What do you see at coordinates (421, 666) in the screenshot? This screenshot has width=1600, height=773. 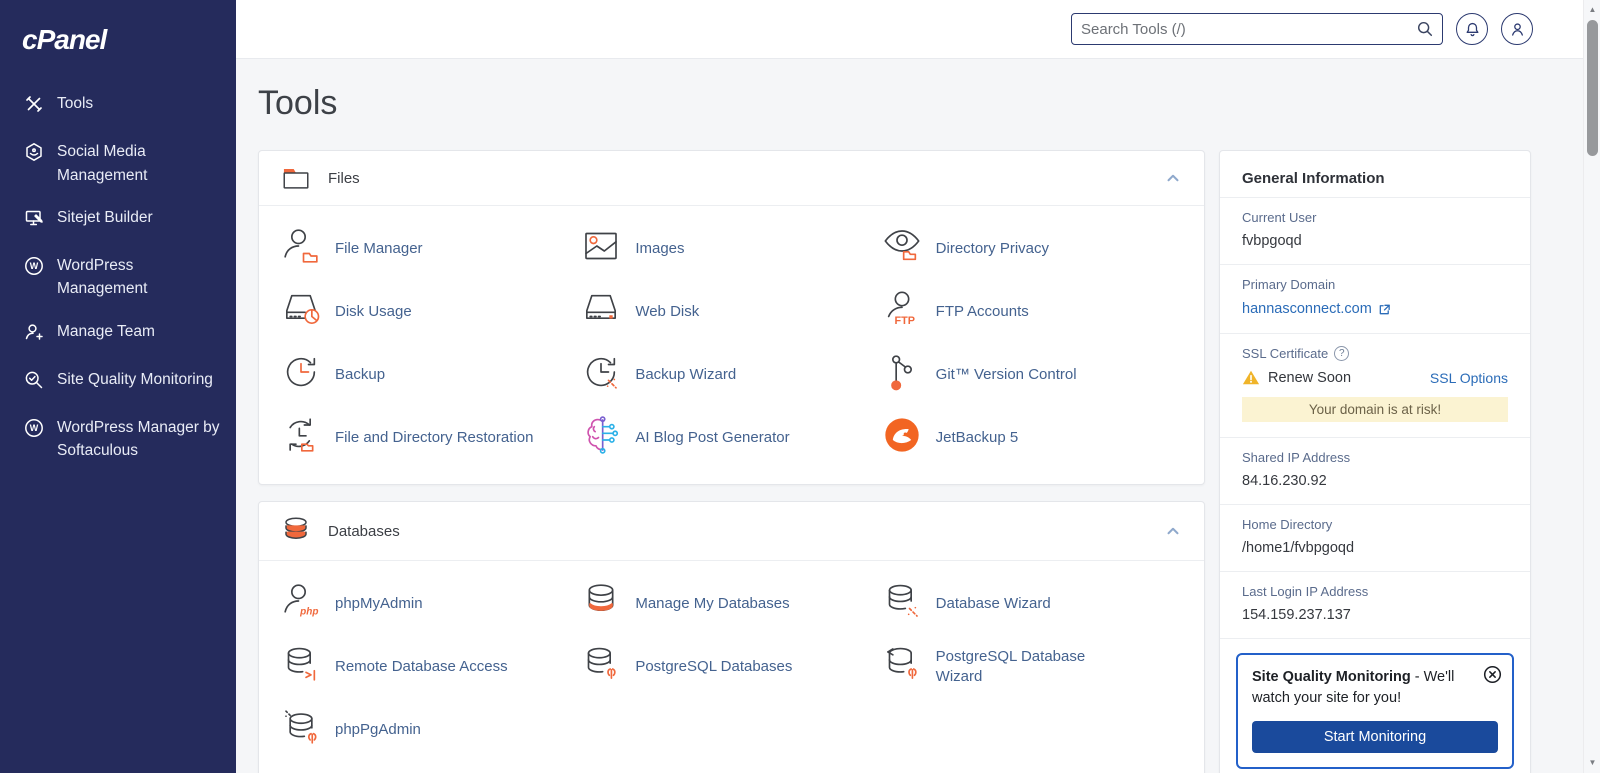 I see `tool-label: Remote Database Access` at bounding box center [421, 666].